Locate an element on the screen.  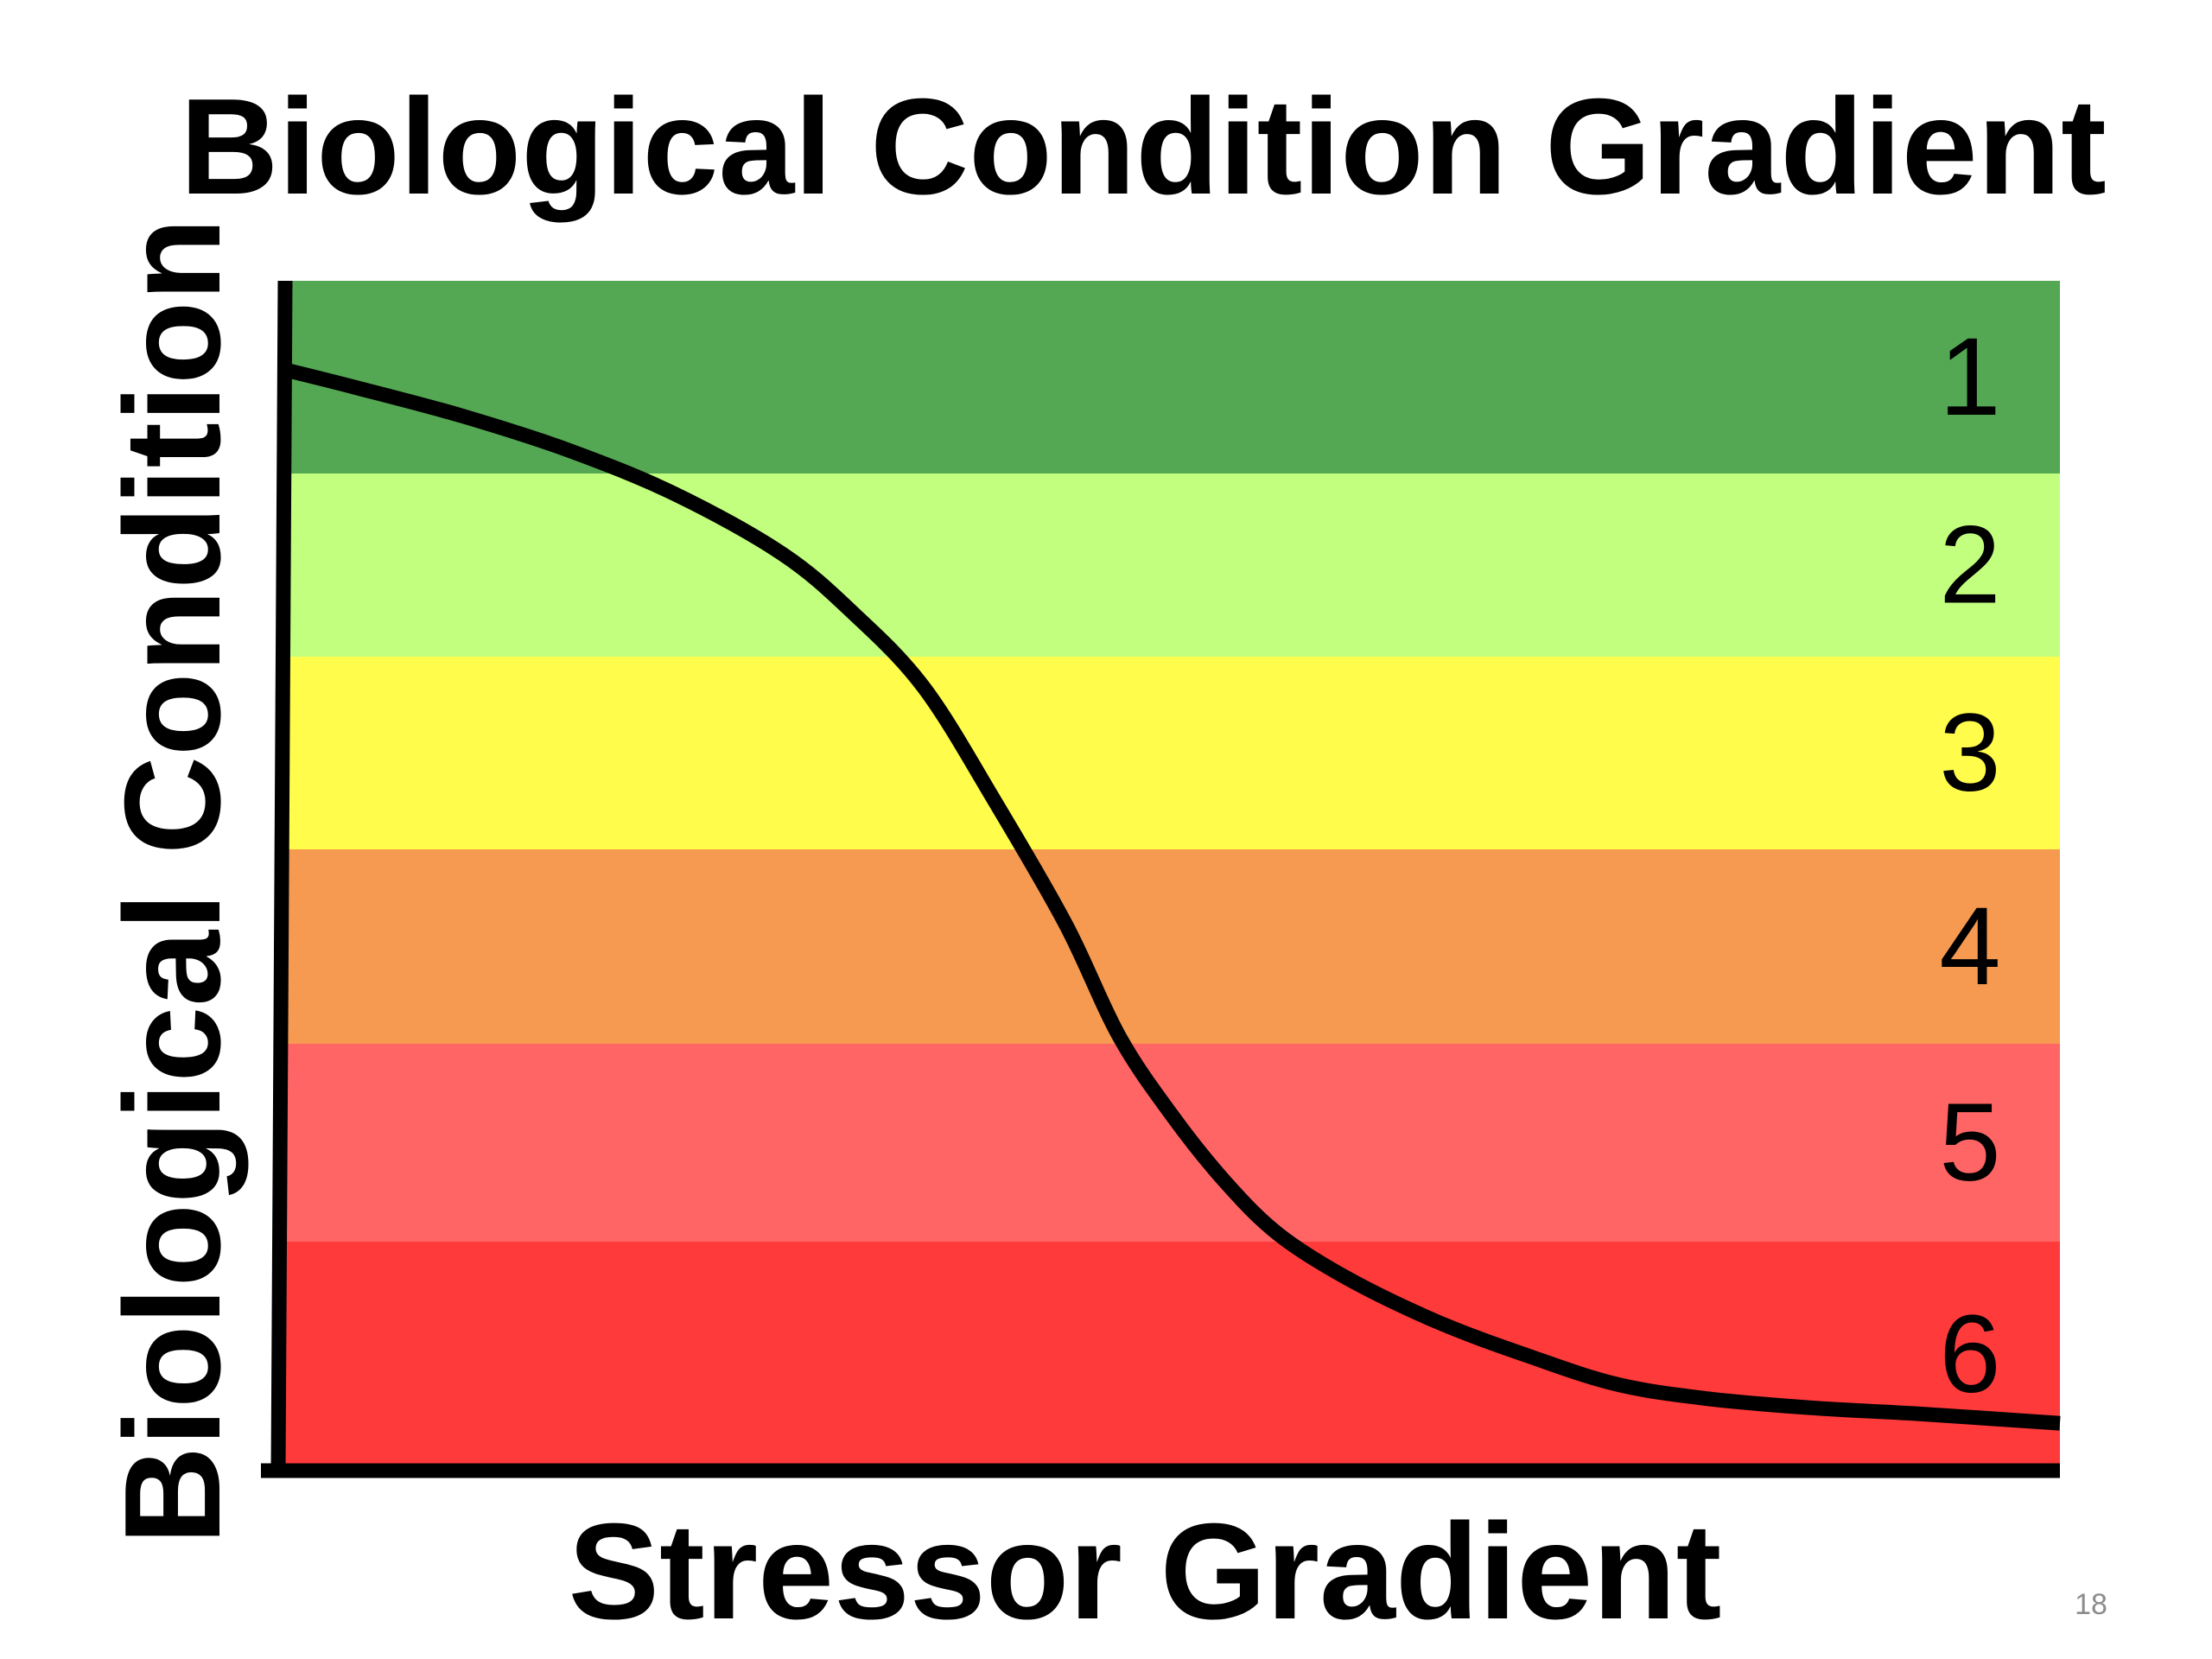
band-label-6: 6 is located at coordinates (1970, 1354).